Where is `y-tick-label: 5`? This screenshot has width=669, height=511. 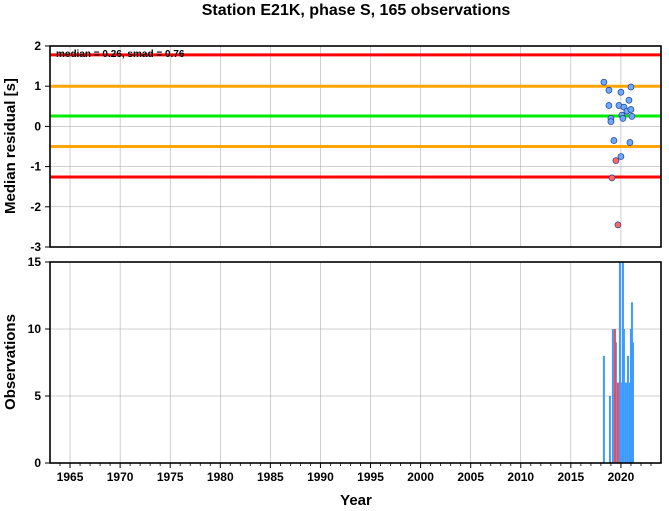
y-tick-label: 5 is located at coordinates (37, 396).